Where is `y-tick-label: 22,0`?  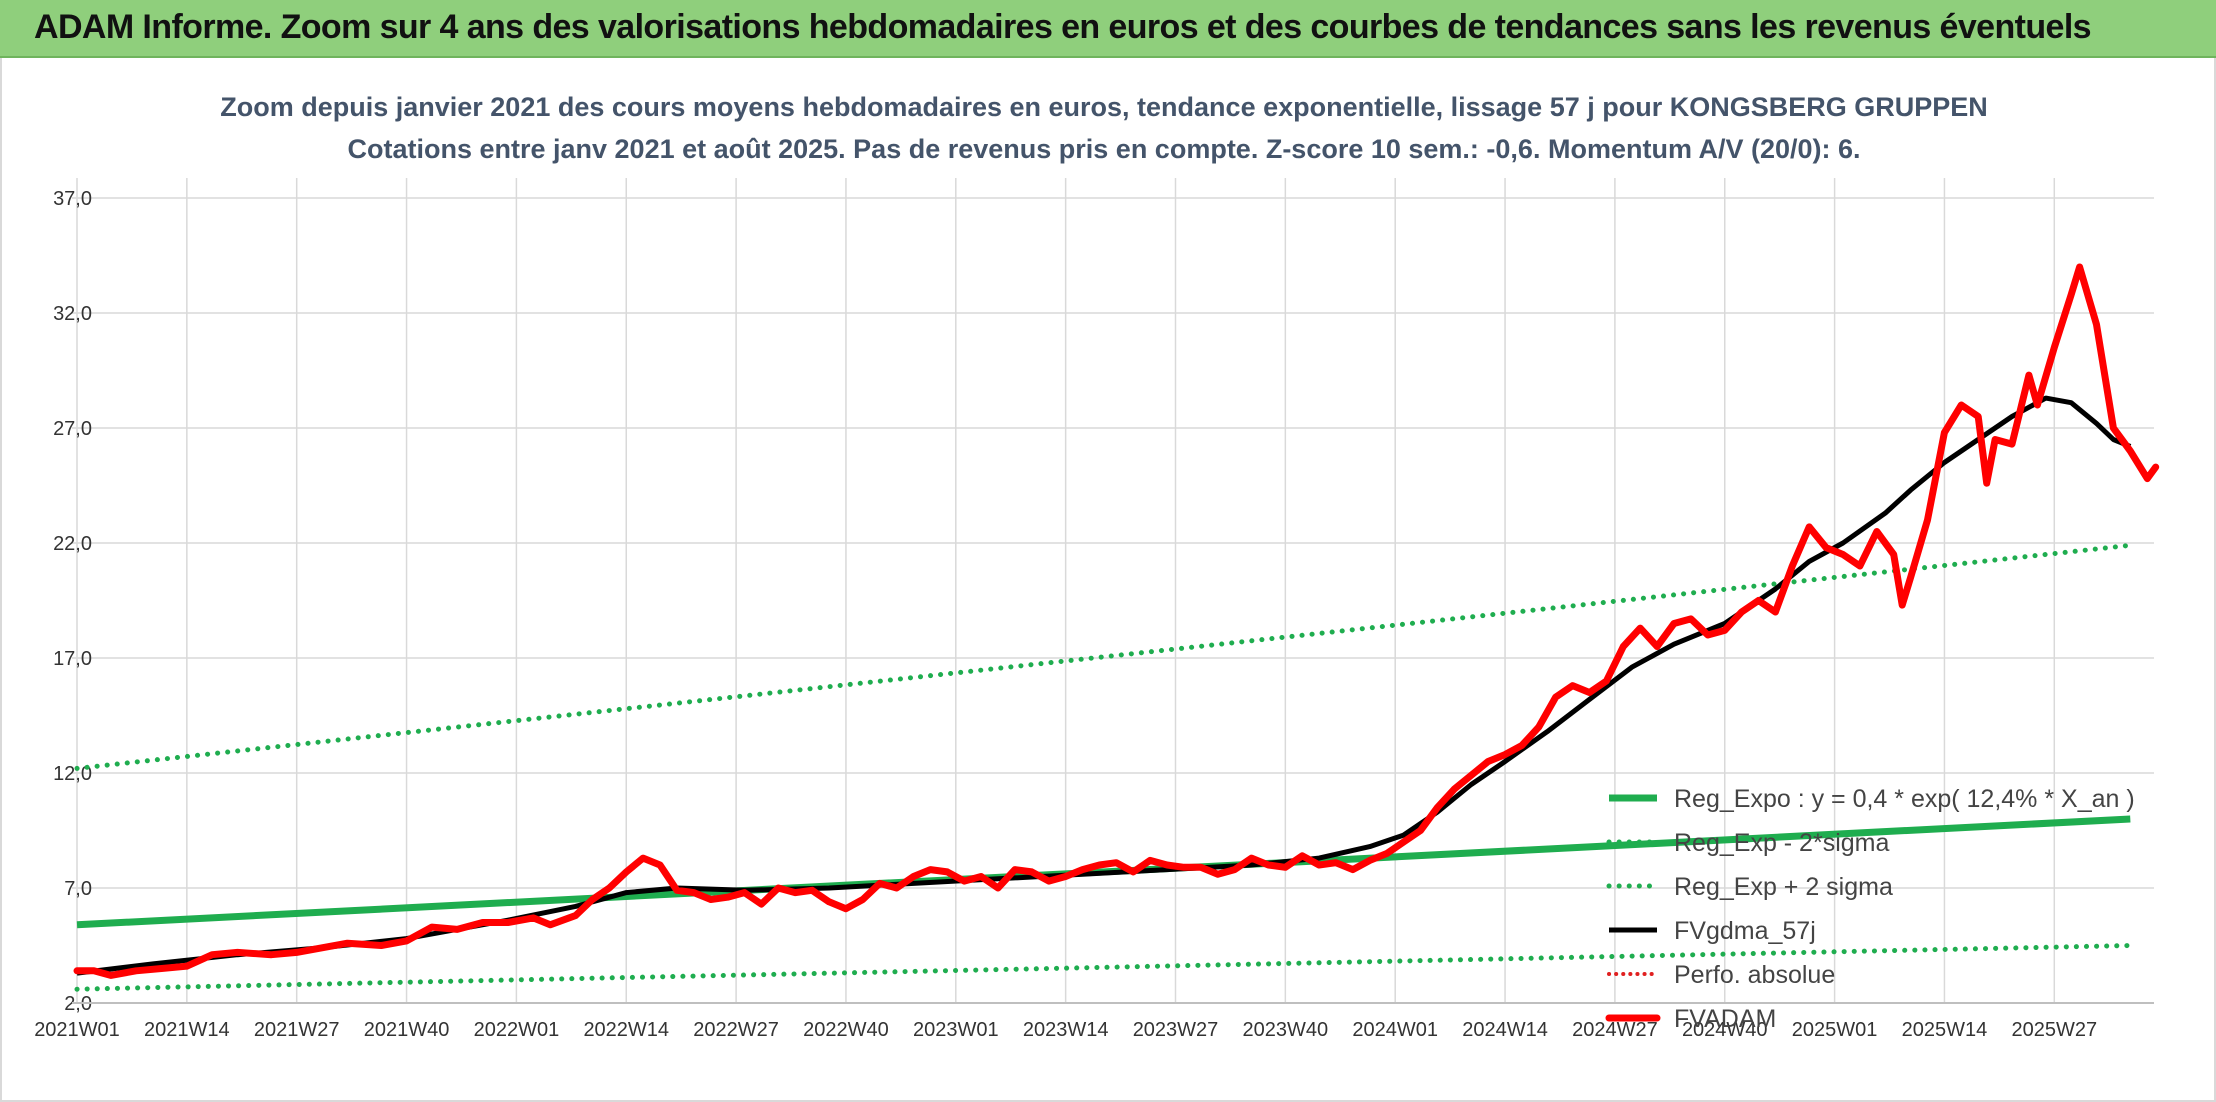
y-tick-label: 22,0 is located at coordinates (72, 544).